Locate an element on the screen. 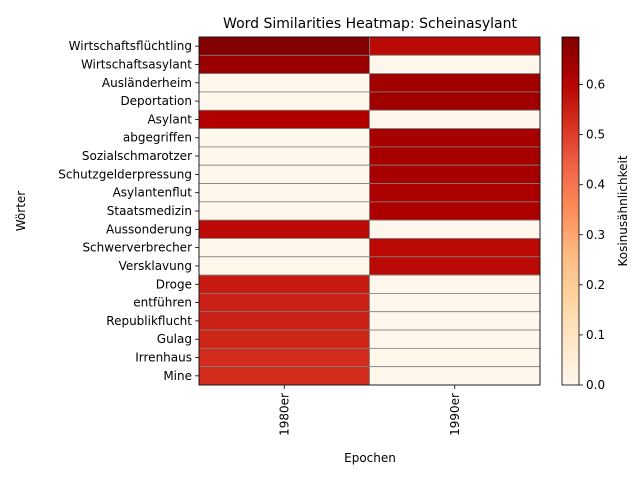 This screenshot has height=480, width=640. y-tick-label: Mine is located at coordinates (177, 376).